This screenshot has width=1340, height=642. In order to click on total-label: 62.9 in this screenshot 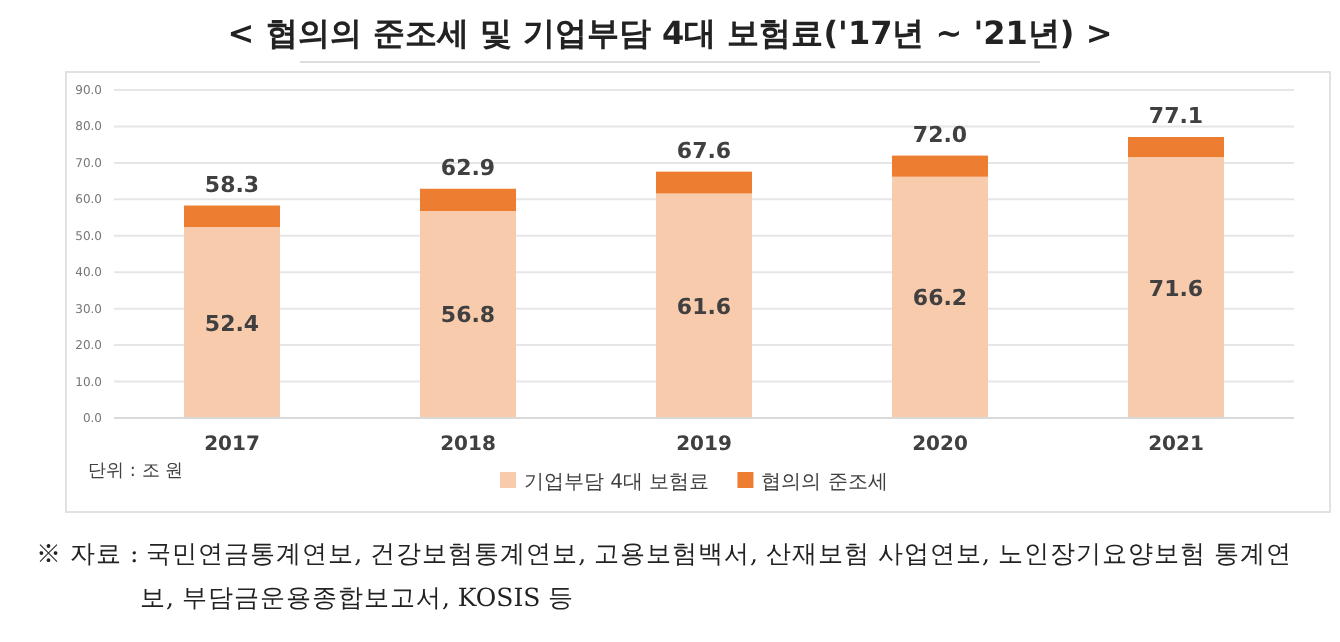, I will do `click(468, 167)`.